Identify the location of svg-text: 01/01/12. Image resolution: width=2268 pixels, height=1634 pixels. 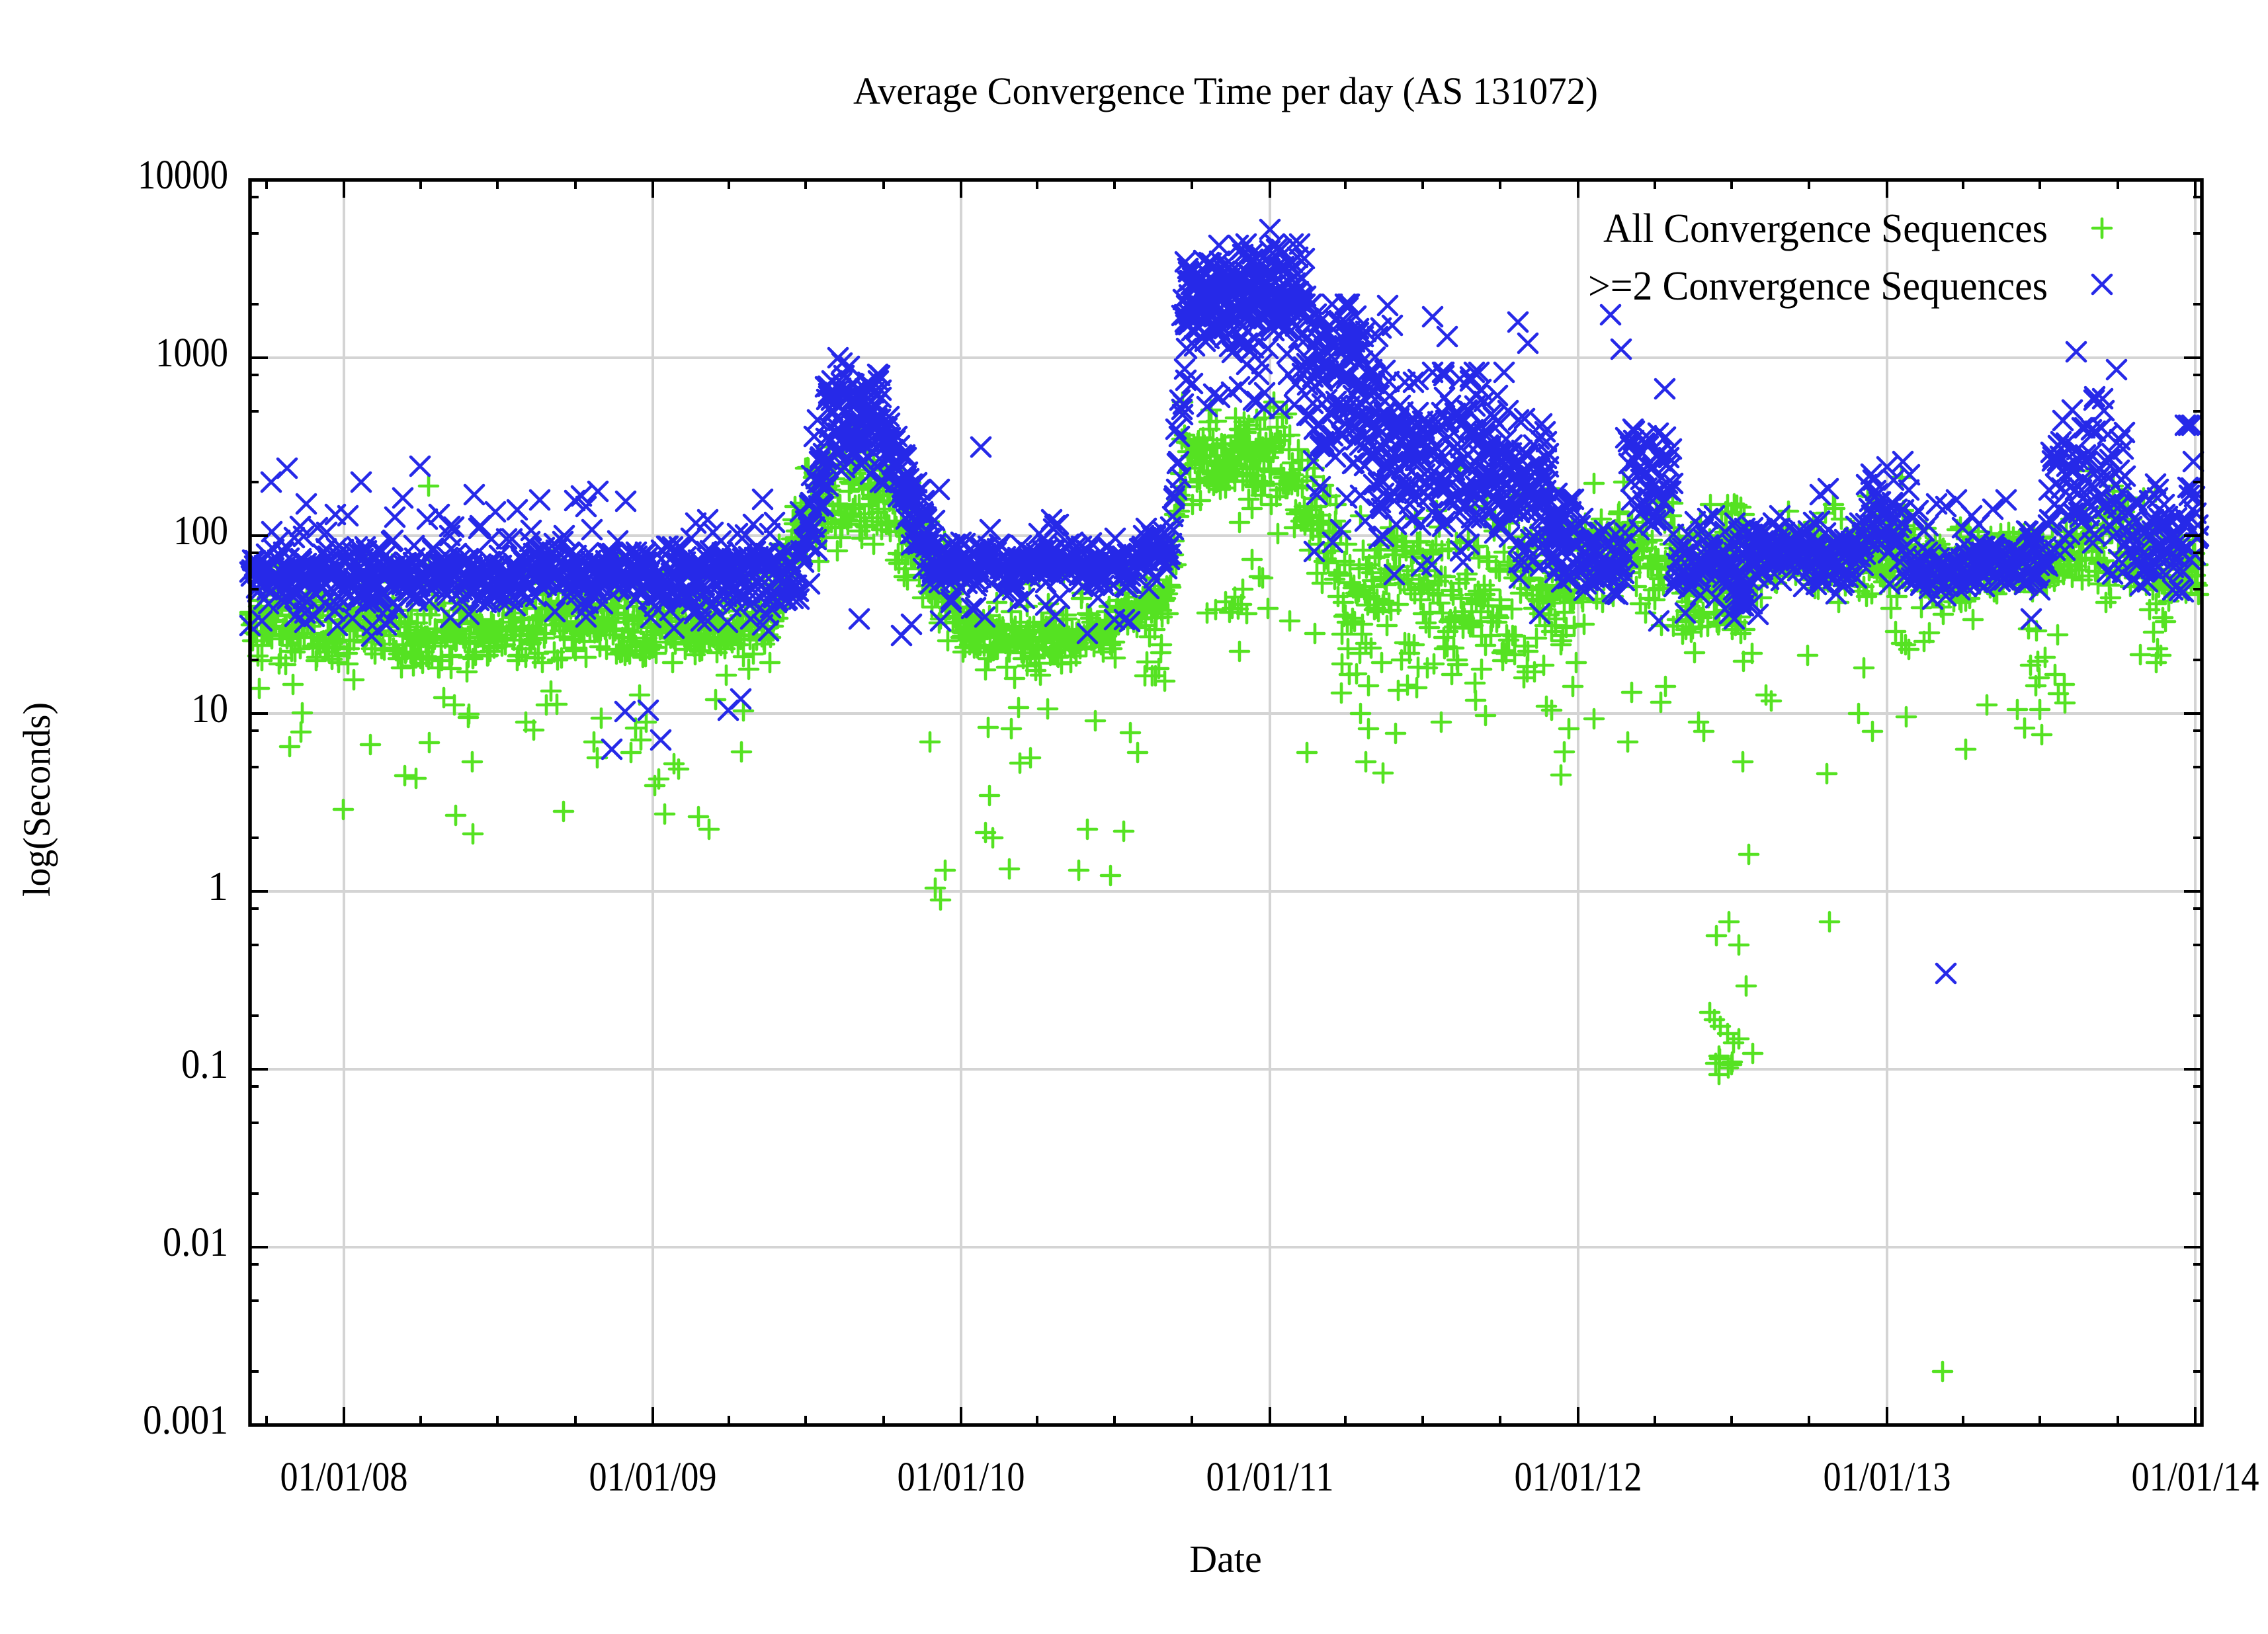
(1578, 1477).